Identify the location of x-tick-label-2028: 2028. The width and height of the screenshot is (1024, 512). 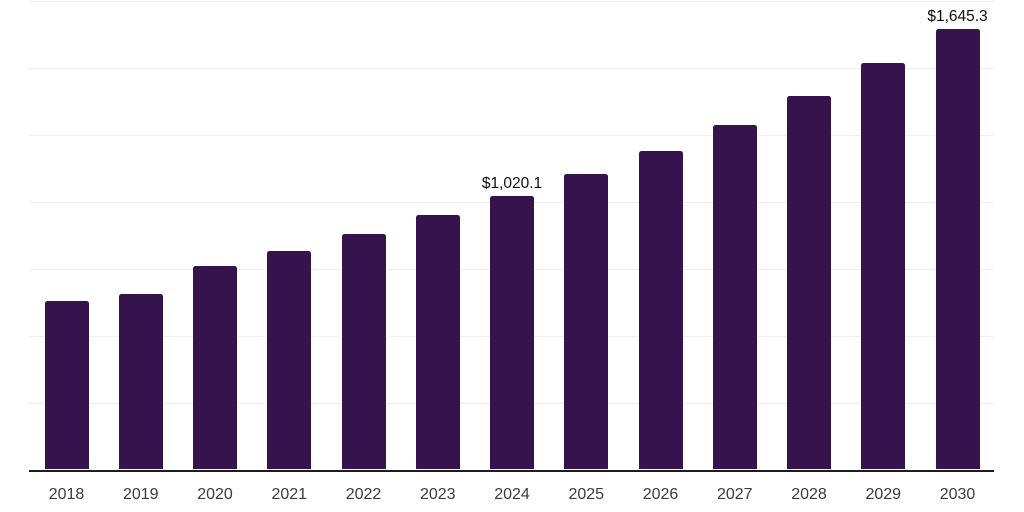
(809, 494).